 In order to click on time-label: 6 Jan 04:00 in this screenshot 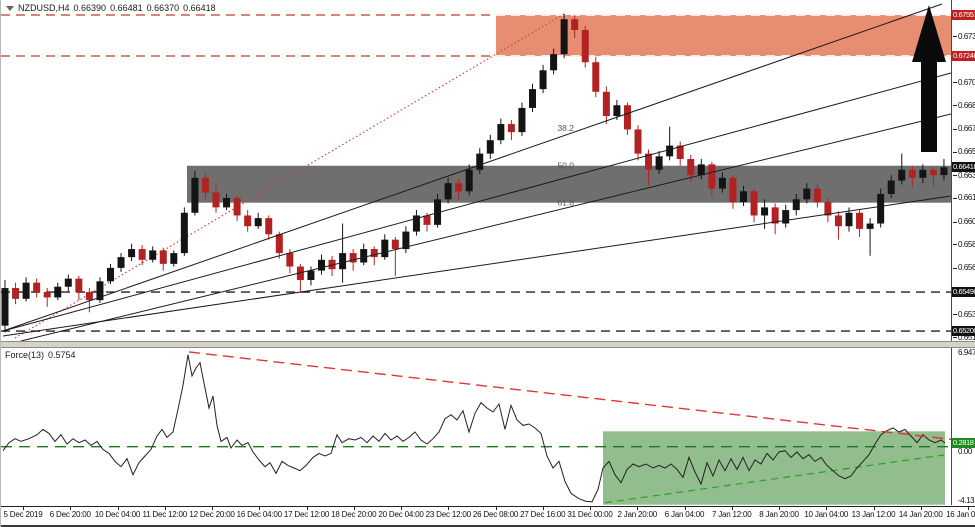, I will do `click(684, 514)`.